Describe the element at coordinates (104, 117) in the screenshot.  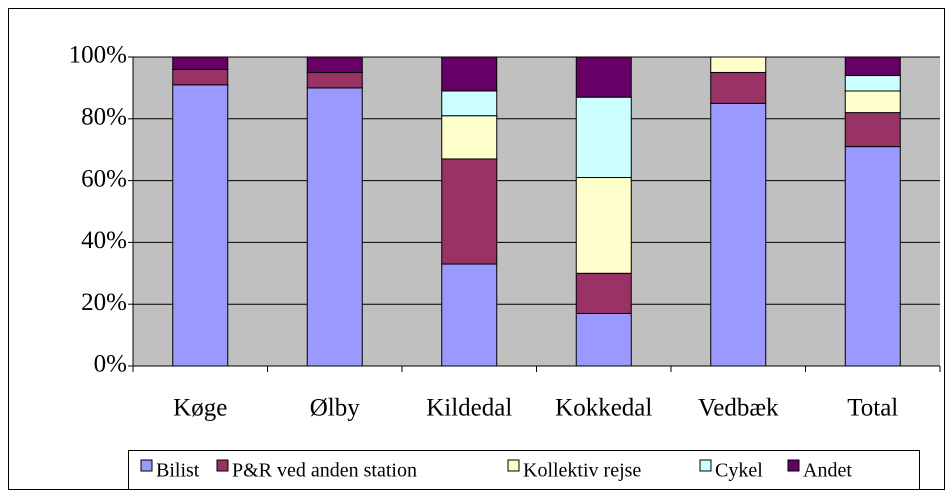
I see `y-tick-label: 80%` at that location.